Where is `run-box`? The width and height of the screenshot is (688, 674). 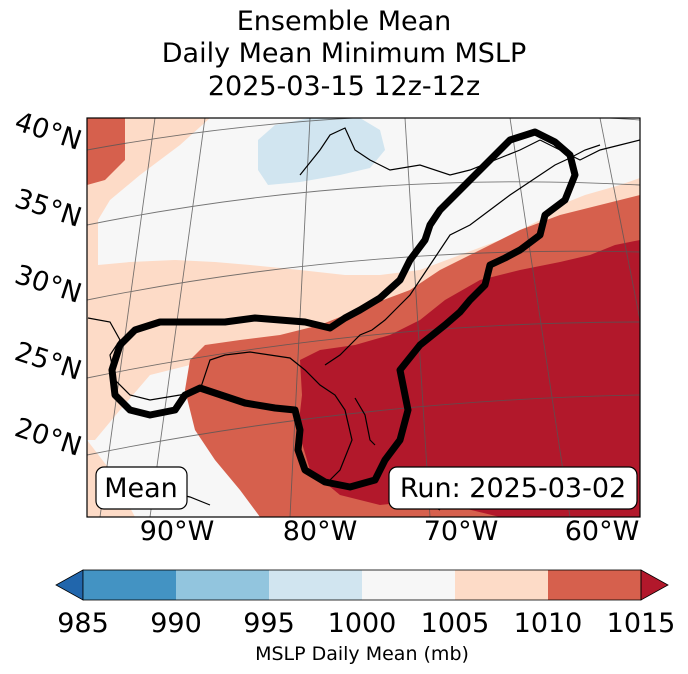 run-box is located at coordinates (513, 488).